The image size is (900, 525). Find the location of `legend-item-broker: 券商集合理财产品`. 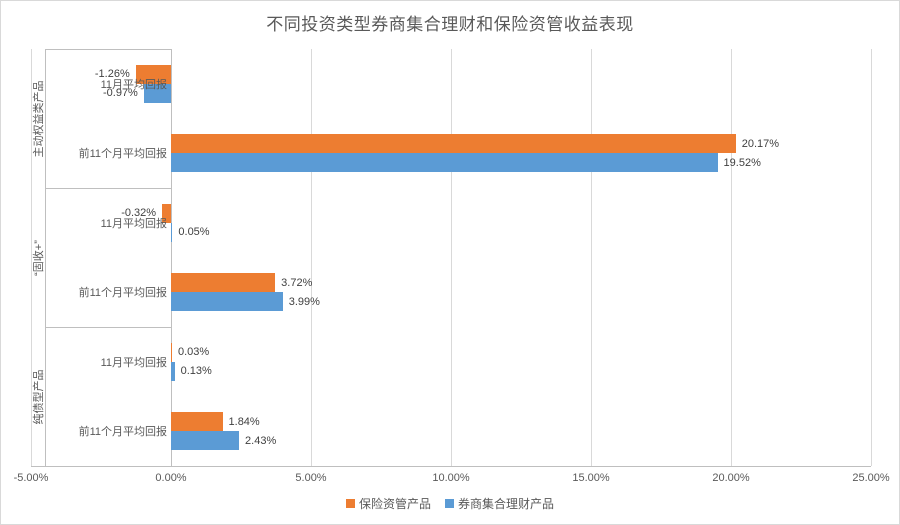

legend-item-broker: 券商集合理财产品 is located at coordinates (499, 503).